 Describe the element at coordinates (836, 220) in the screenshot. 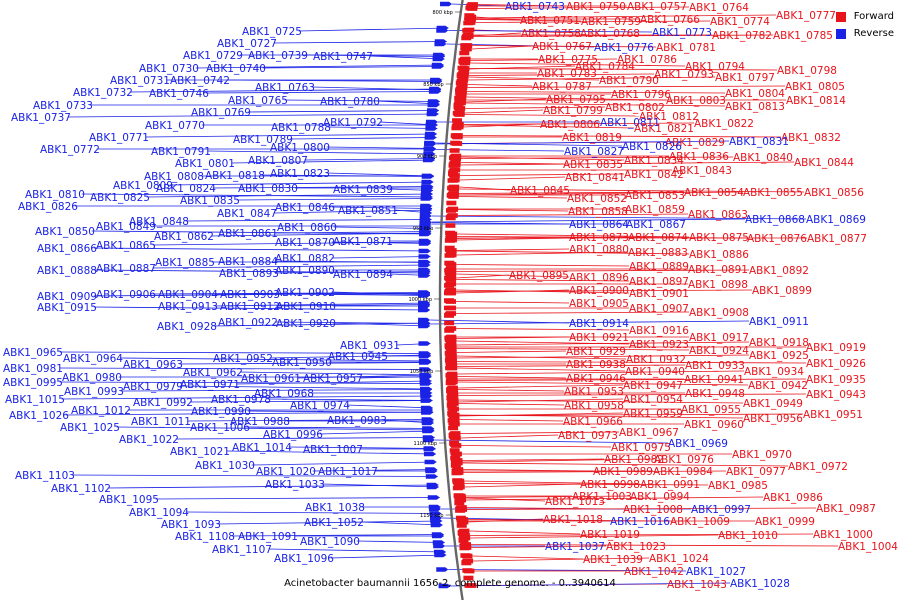

I see `gene-label-abk1_0869: ABK1_0869` at that location.